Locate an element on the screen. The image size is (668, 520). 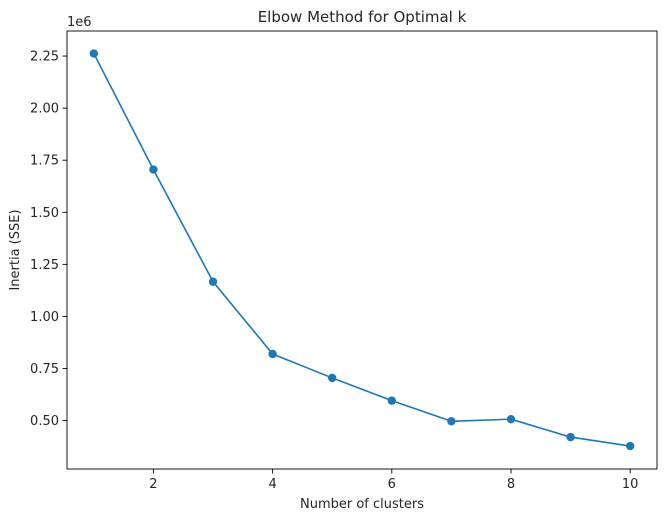
y-tick-label: 0.50 is located at coordinates (44, 421).